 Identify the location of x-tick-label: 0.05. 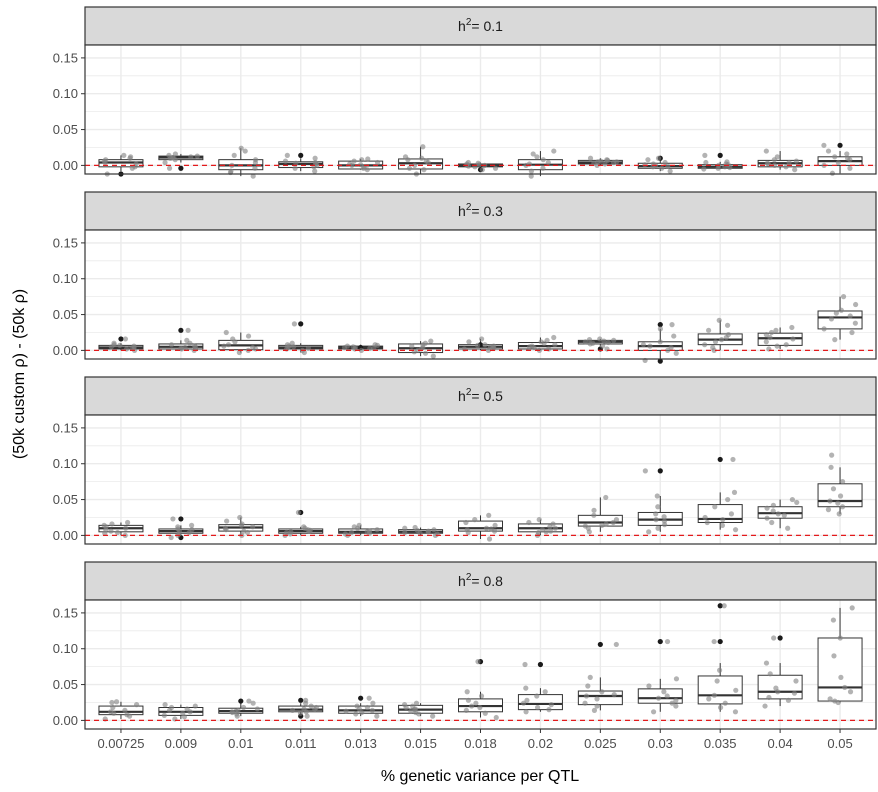
(839, 743).